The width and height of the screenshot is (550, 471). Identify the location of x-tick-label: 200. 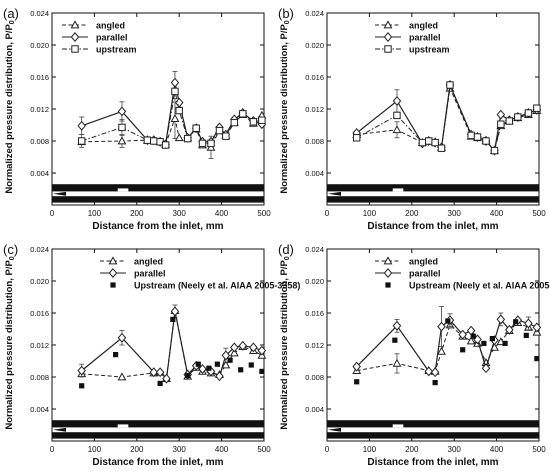
(412, 449).